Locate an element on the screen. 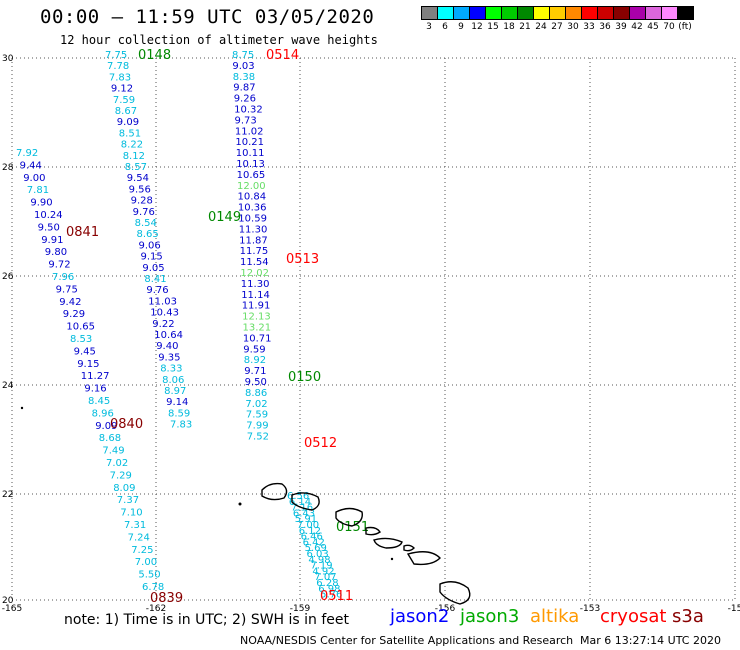 Image resolution: width=740 pixels, height=650 pixels. pass-time-label: 0839 is located at coordinates (166, 598).